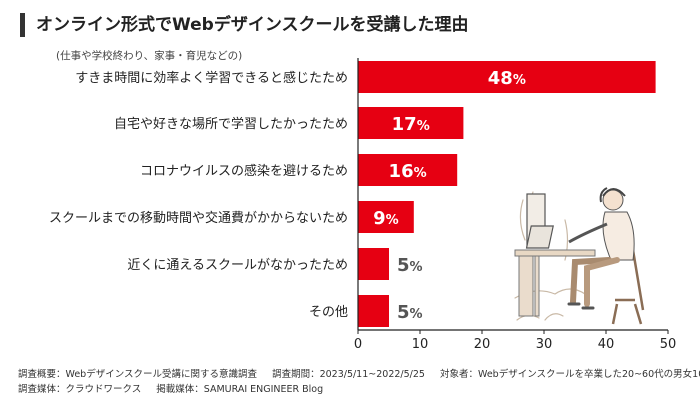  What do you see at coordinates (244, 171) in the screenshot?
I see `category-label: コロナウイルスの感染を避けるため` at bounding box center [244, 171].